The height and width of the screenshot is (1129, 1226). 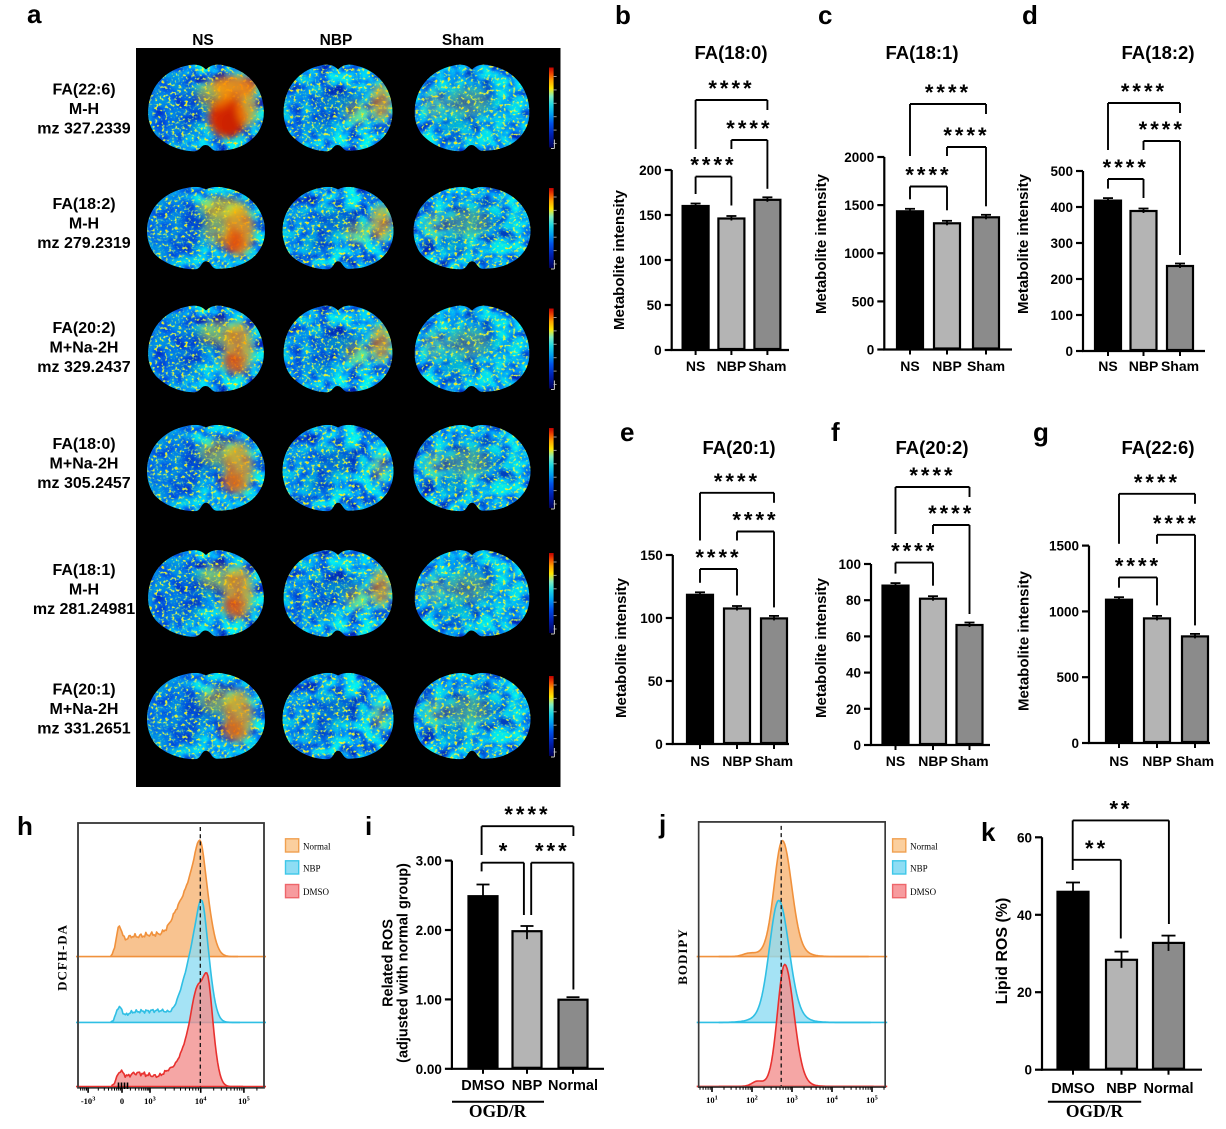 What do you see at coordinates (752, 1100) in the screenshot?
I see `svg-text: 10²` at bounding box center [752, 1100].